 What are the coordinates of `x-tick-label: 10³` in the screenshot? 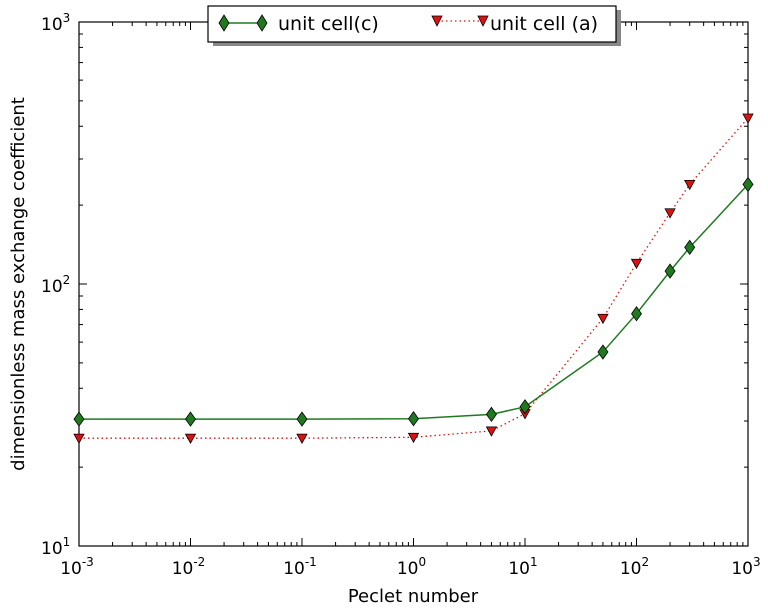 It's located at (745, 567).